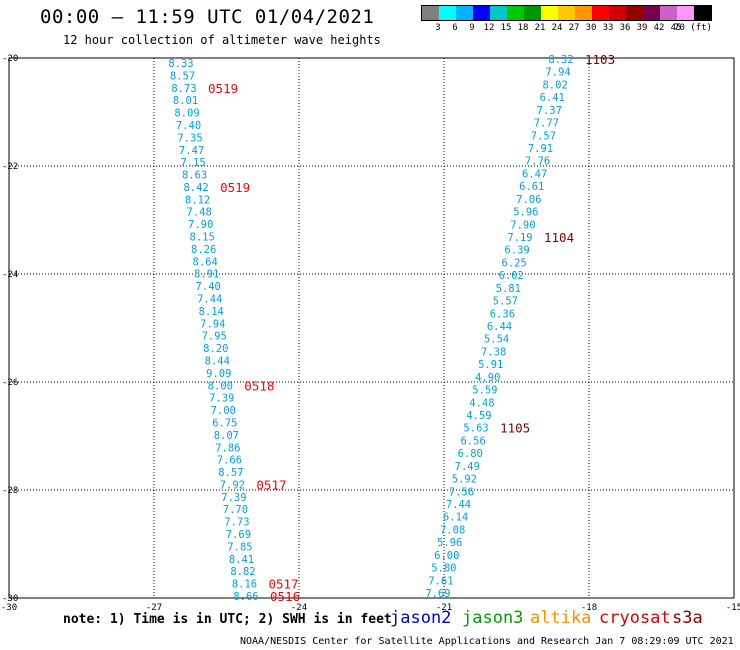 The image size is (740, 650). I want to click on track-left-value: 7.73, so click(236, 523).